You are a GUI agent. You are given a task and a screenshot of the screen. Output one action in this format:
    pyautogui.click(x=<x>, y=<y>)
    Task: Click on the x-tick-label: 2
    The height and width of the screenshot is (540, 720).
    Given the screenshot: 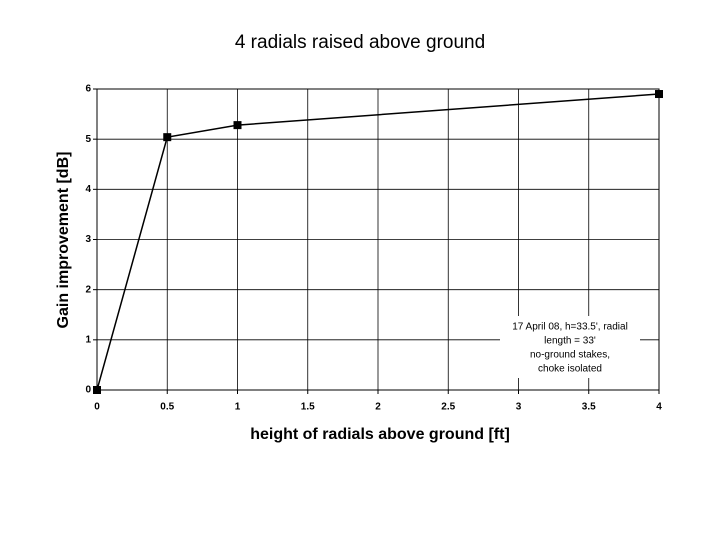 What is the action you would take?
    pyautogui.click(x=378, y=407)
    